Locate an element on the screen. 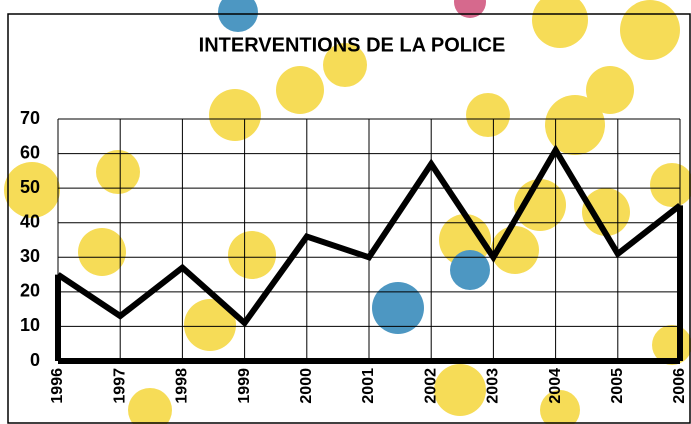 The width and height of the screenshot is (691, 424). y-tick-label: 70 is located at coordinates (30, 118).